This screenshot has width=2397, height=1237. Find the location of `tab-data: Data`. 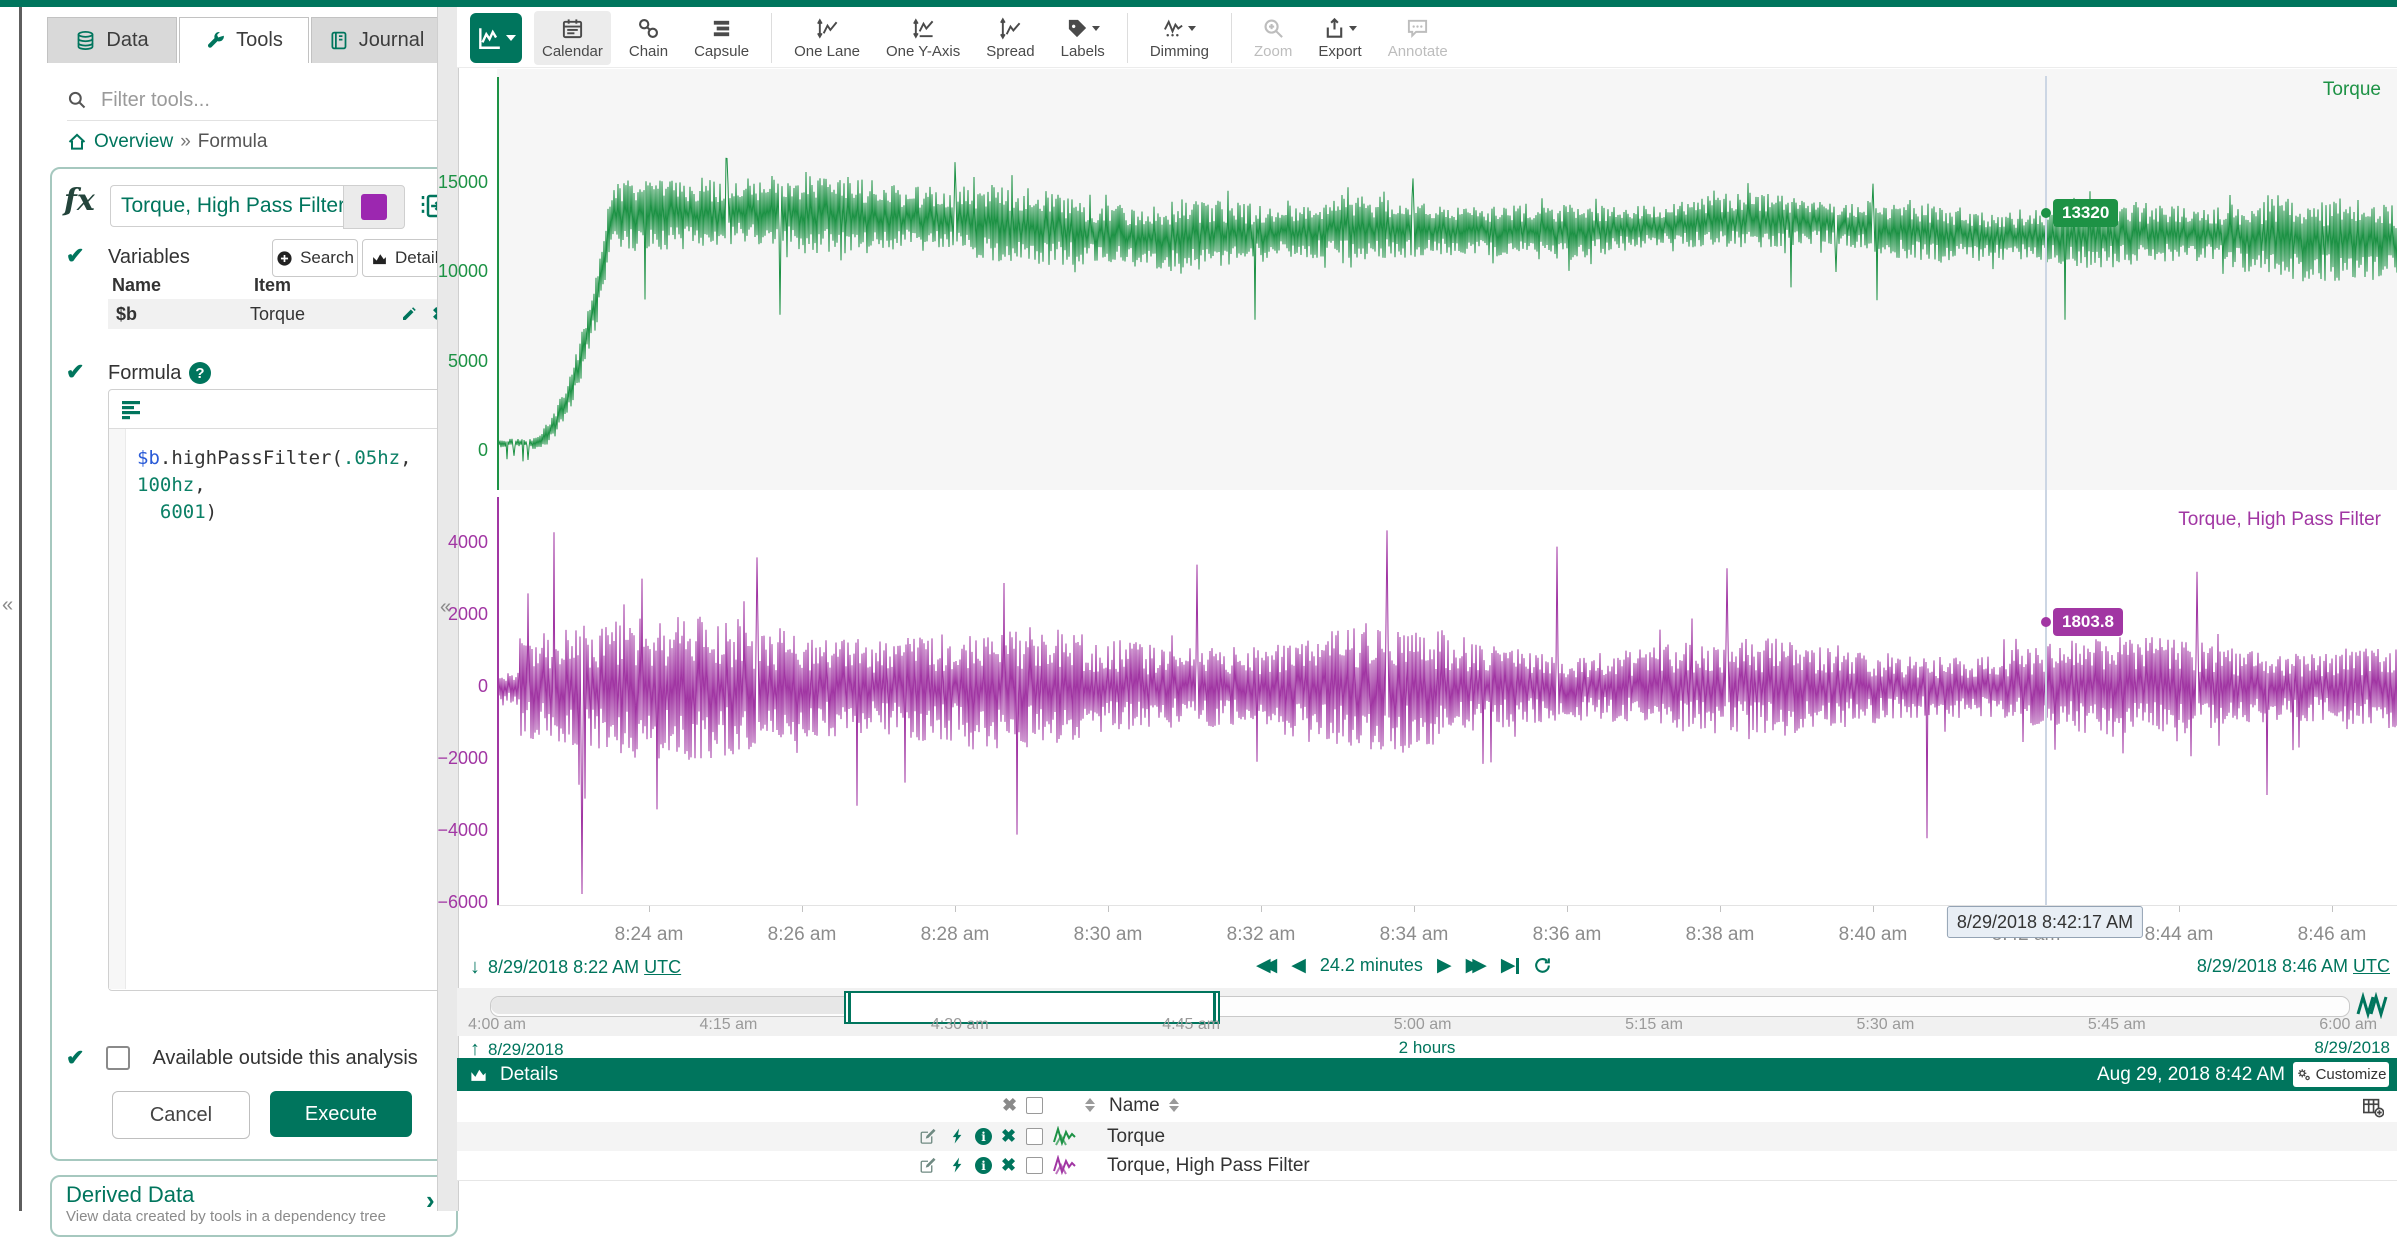

tab-data: Data is located at coordinates (112, 40).